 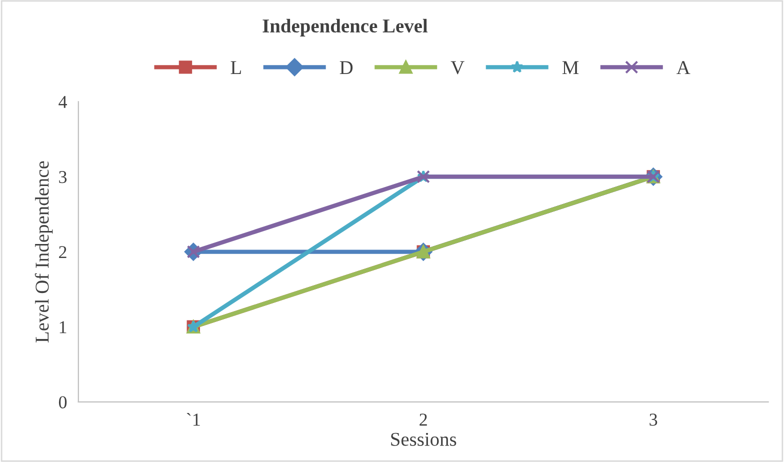 What do you see at coordinates (346, 67) in the screenshot?
I see `legend-label: D` at bounding box center [346, 67].